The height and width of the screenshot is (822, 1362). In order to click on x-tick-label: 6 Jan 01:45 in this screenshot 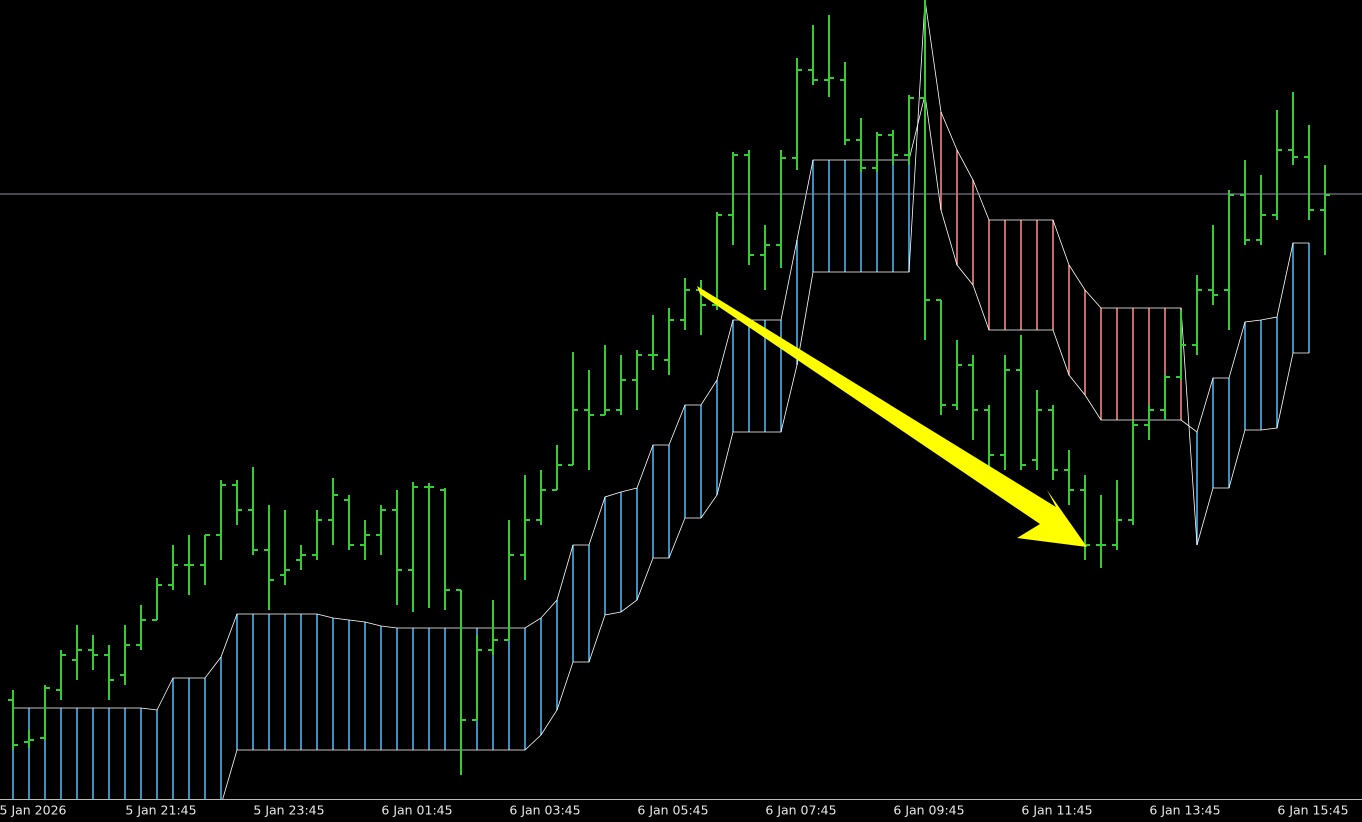, I will do `click(416, 810)`.